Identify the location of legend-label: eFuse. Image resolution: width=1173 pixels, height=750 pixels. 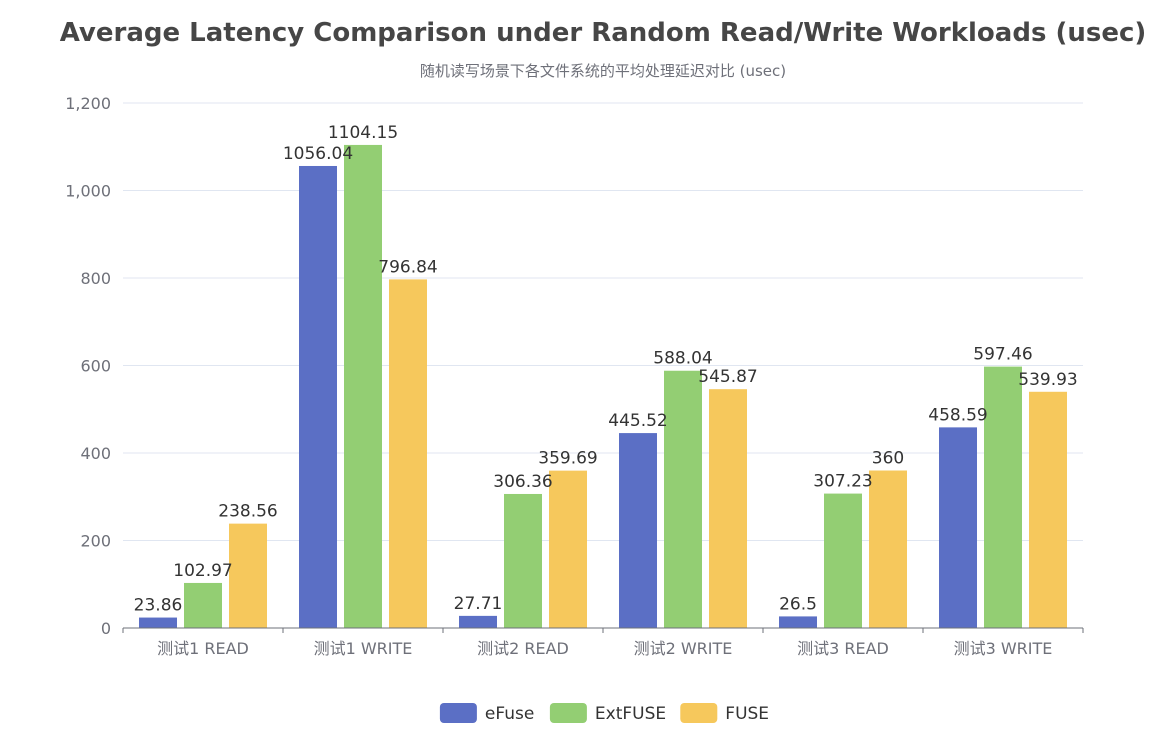
(509, 714).